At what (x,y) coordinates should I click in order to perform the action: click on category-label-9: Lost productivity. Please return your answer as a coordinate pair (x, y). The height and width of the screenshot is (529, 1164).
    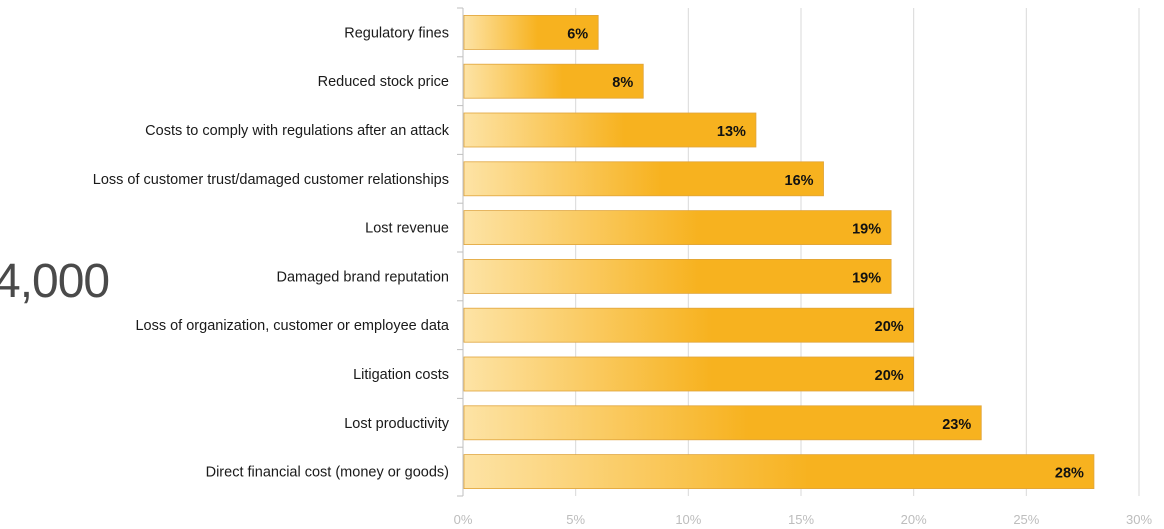
    Looking at the image, I should click on (397, 424).